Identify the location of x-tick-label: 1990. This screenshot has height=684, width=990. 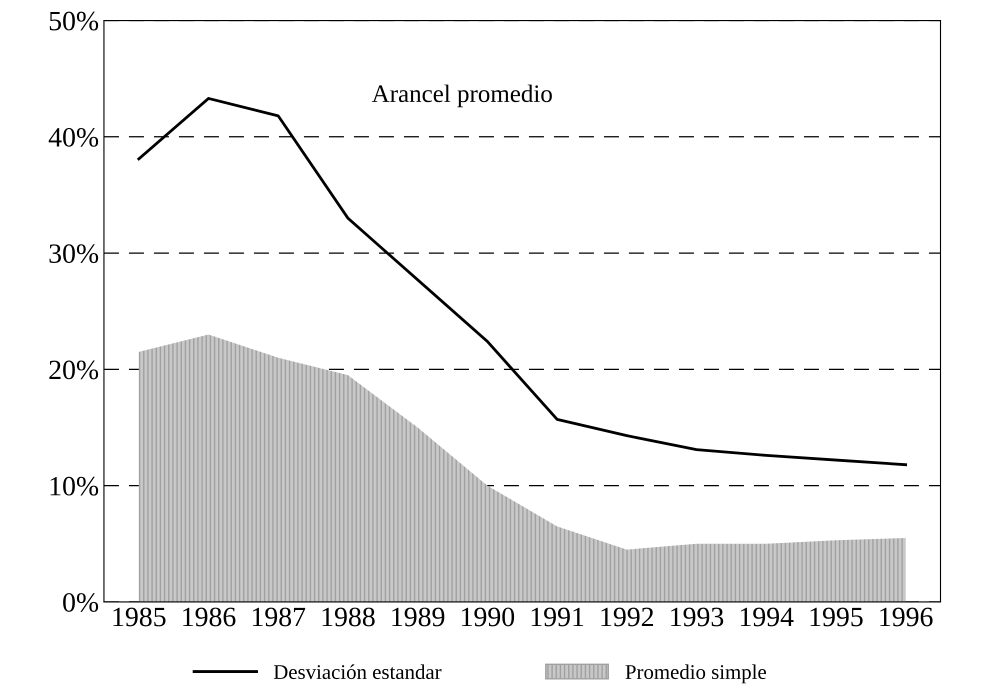
(488, 617).